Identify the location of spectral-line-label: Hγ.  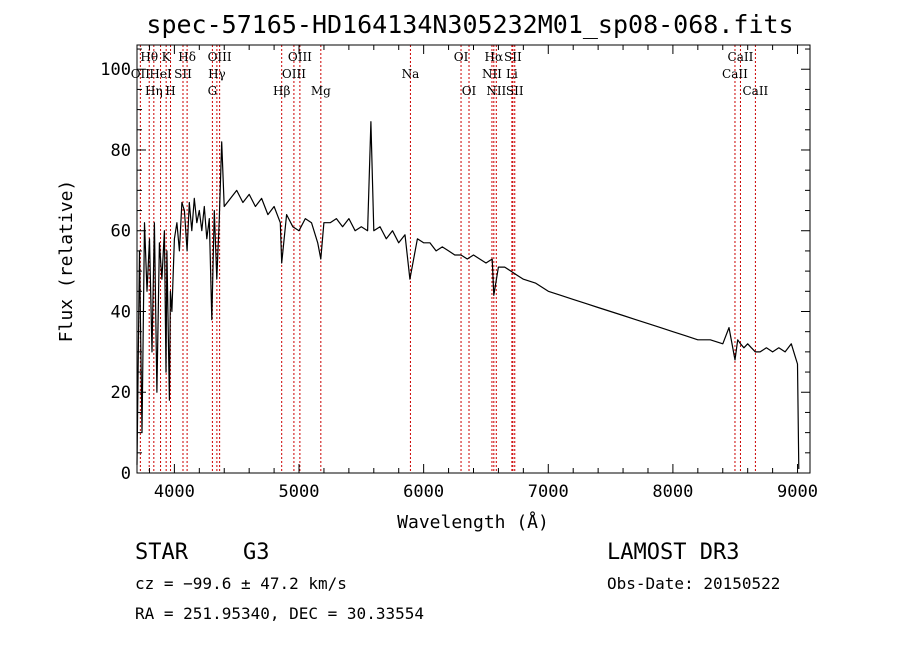
(217, 74).